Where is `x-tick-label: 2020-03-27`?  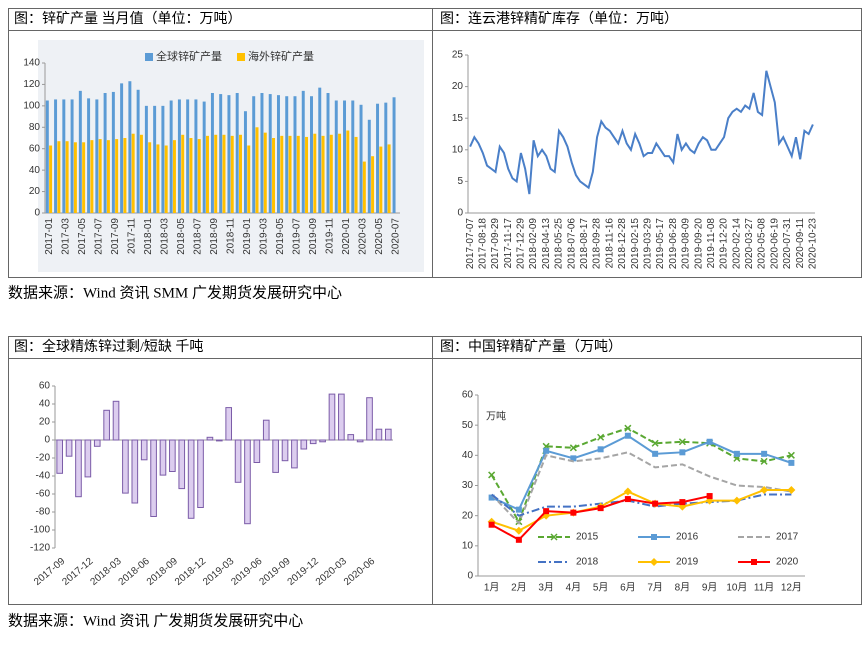
x-tick-label: 2020-03-27 is located at coordinates (749, 244).